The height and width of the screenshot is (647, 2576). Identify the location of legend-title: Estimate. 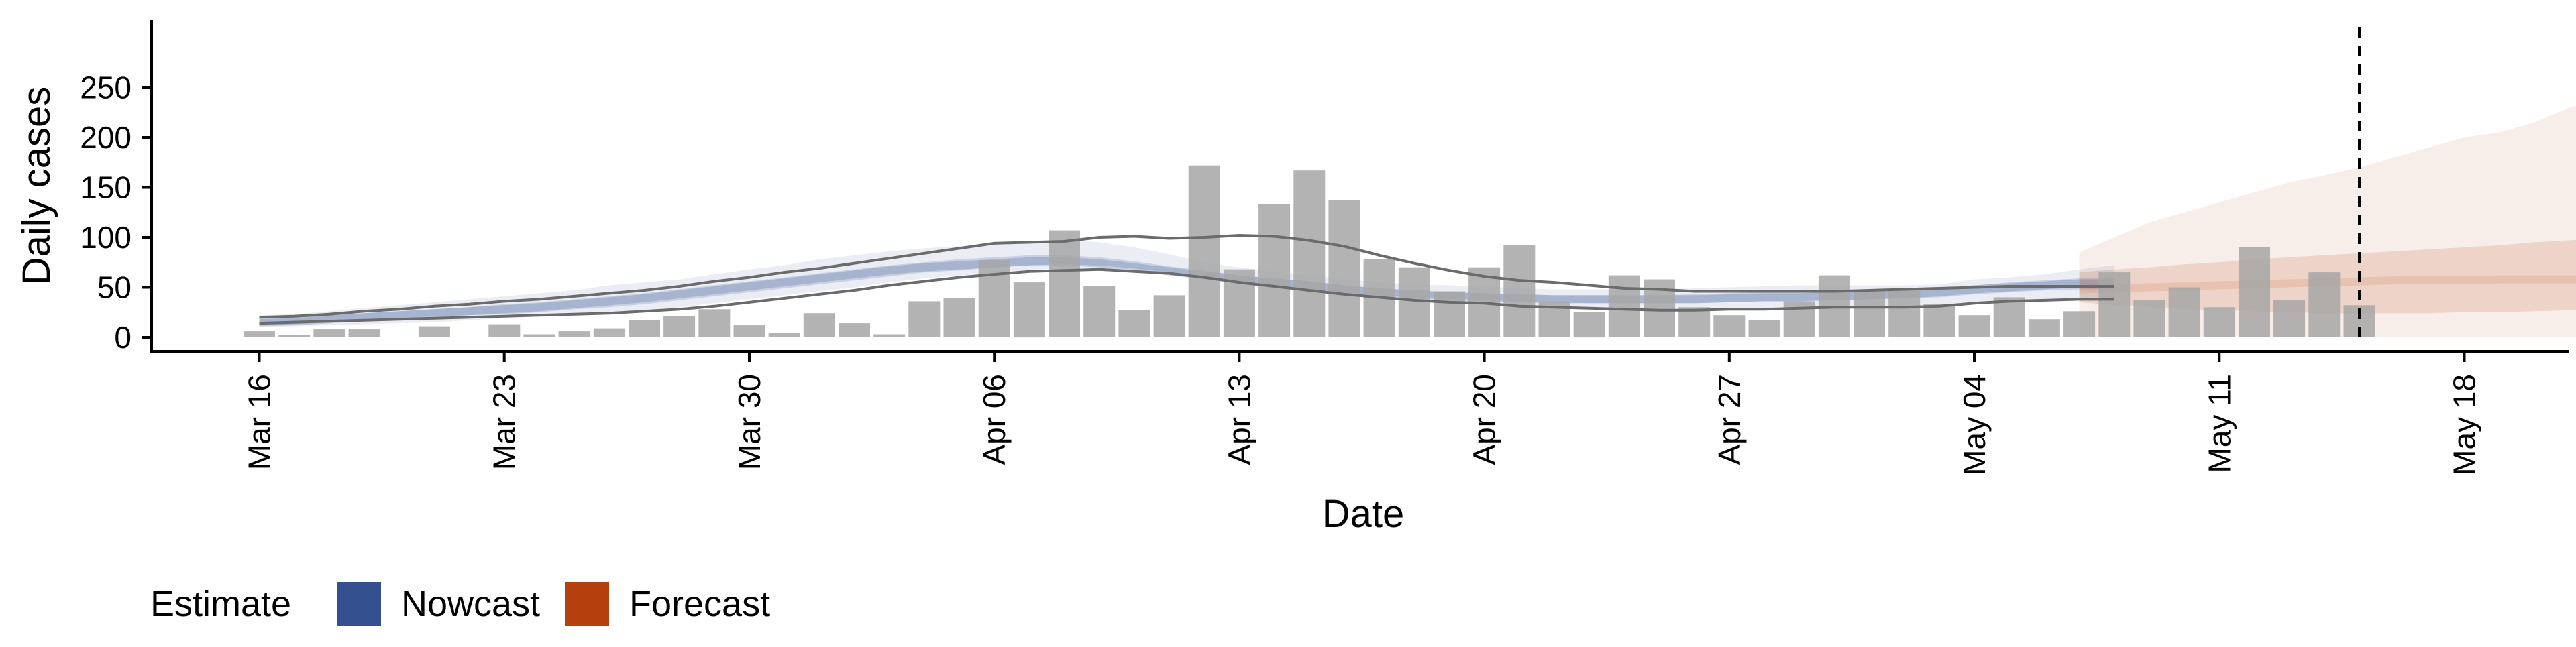
(220, 604).